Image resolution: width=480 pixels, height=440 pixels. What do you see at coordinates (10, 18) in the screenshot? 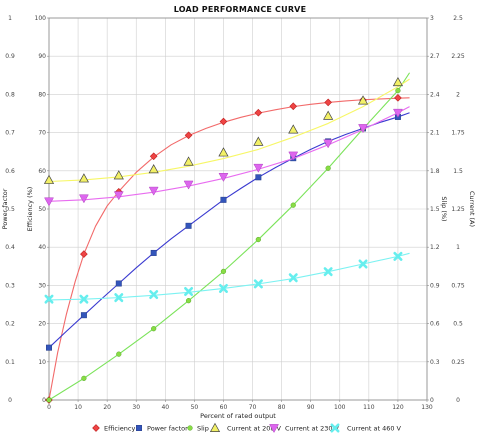
I see `y-tick-label-power-factor: 1` at bounding box center [10, 18].